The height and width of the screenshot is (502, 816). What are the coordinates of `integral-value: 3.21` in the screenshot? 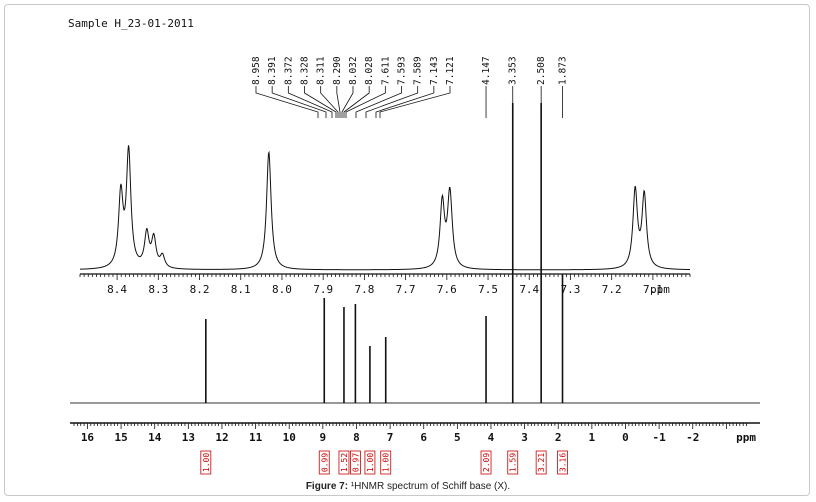 It's located at (541, 462).